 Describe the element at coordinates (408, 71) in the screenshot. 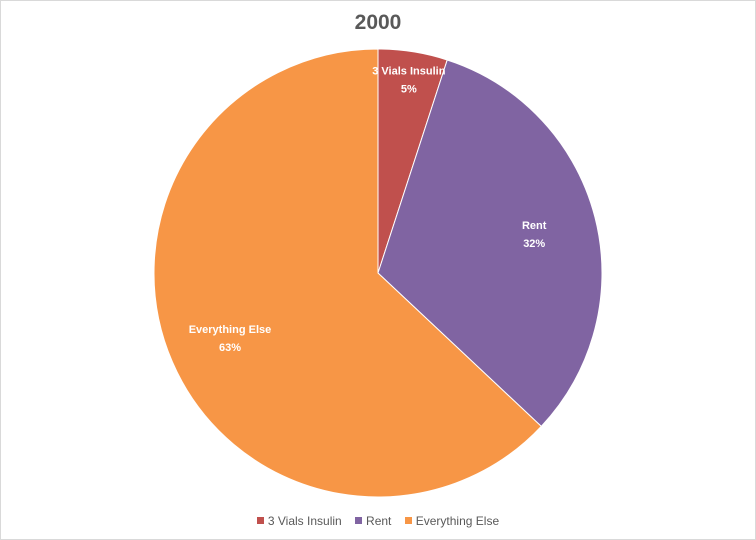

I see `data-label-category-insulin: 3 Vials Insulin` at that location.